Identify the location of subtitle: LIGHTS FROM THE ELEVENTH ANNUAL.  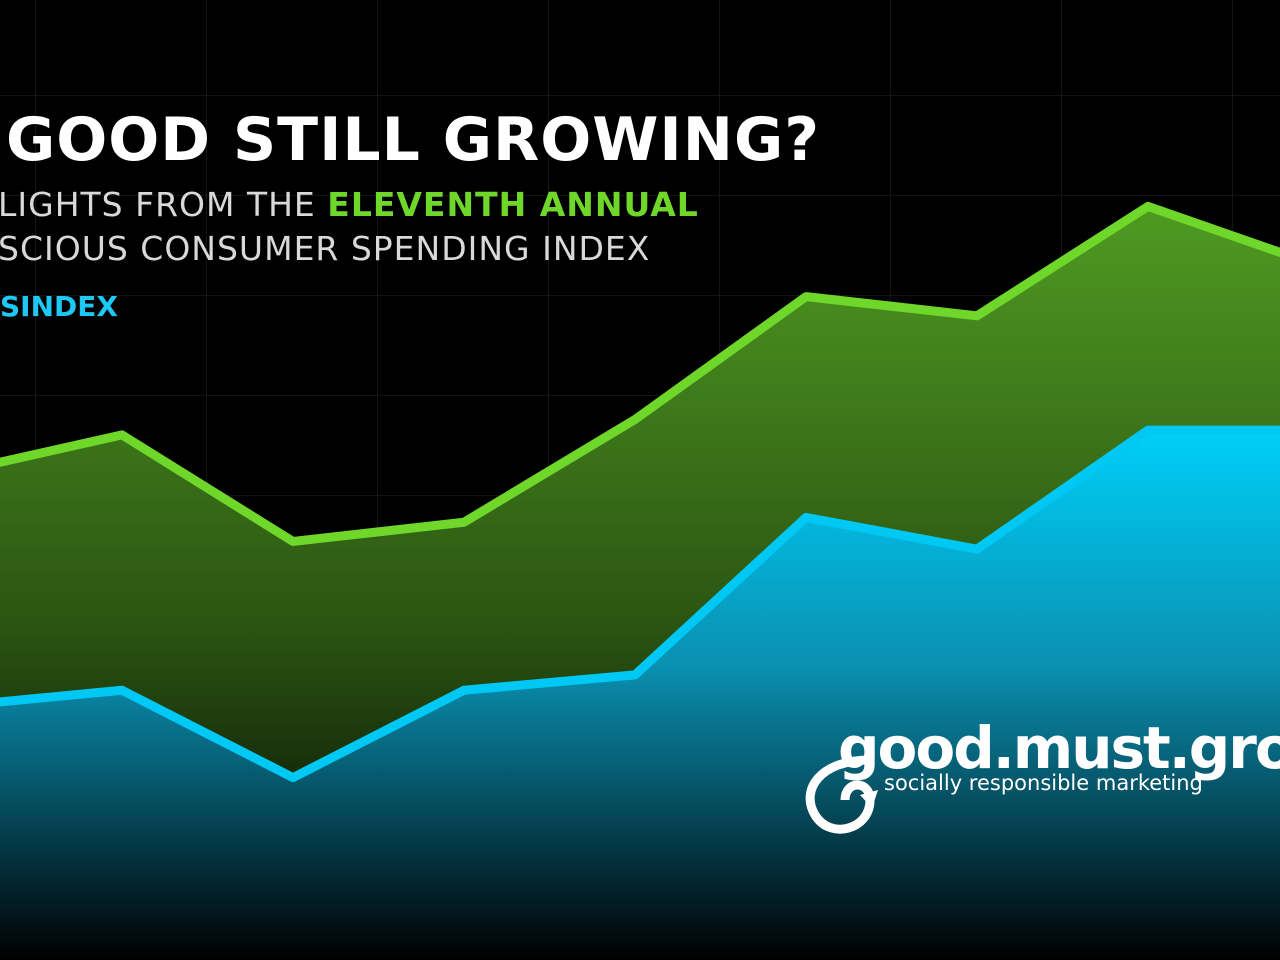
(349, 204).